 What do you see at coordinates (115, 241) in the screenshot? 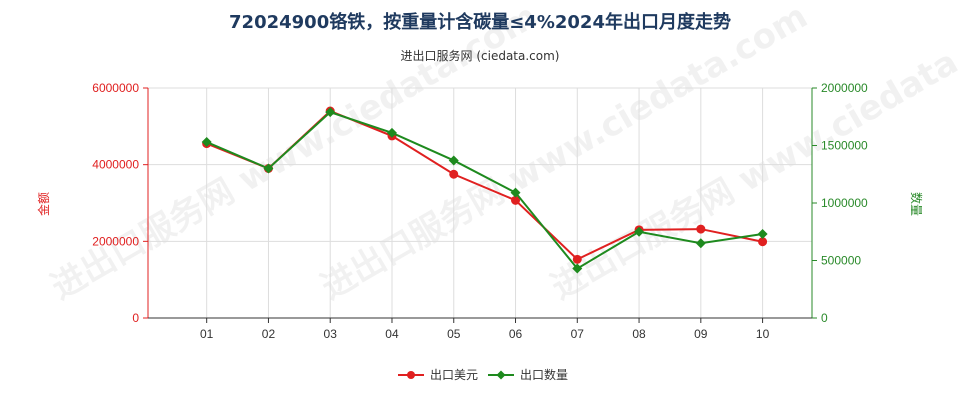
I see `left-tick-label: 2000000` at bounding box center [115, 241].